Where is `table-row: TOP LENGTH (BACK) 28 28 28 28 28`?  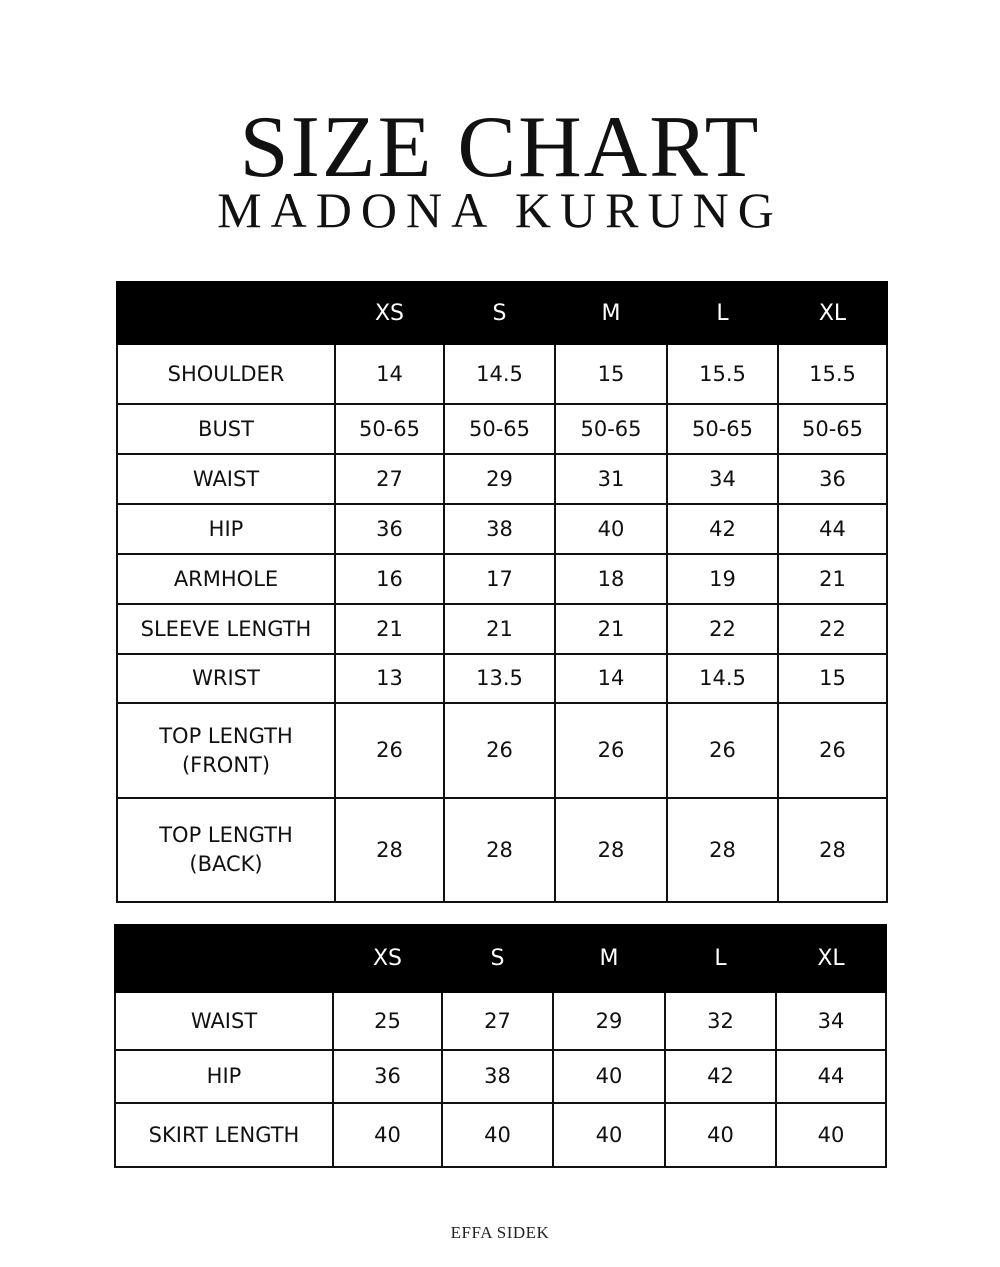 table-row: TOP LENGTH (BACK) 28 28 28 28 28 is located at coordinates (502, 850).